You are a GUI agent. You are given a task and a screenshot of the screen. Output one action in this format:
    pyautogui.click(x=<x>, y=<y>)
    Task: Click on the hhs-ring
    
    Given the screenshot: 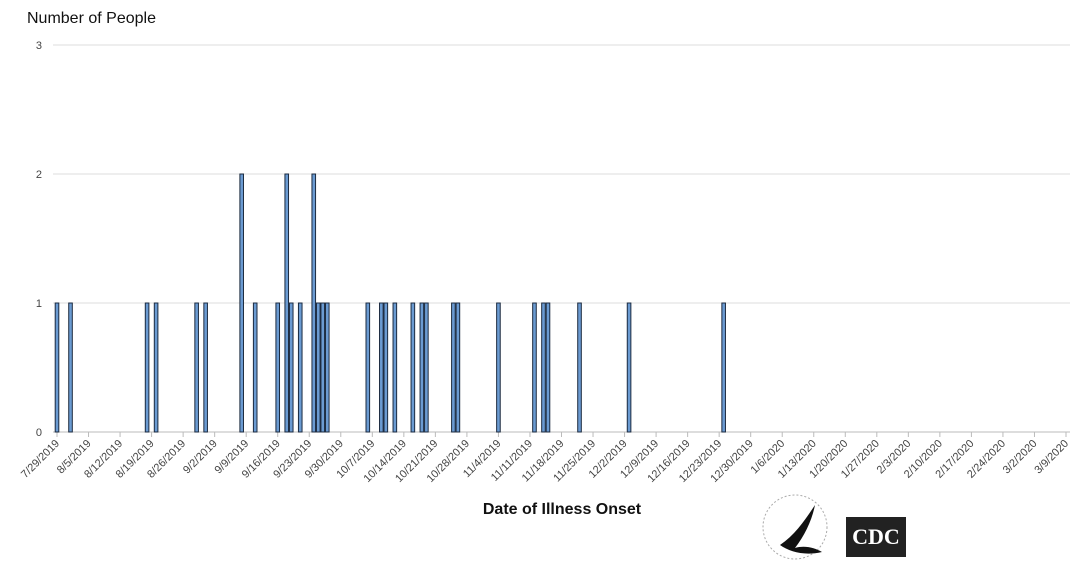 What is the action you would take?
    pyautogui.click(x=795, y=527)
    